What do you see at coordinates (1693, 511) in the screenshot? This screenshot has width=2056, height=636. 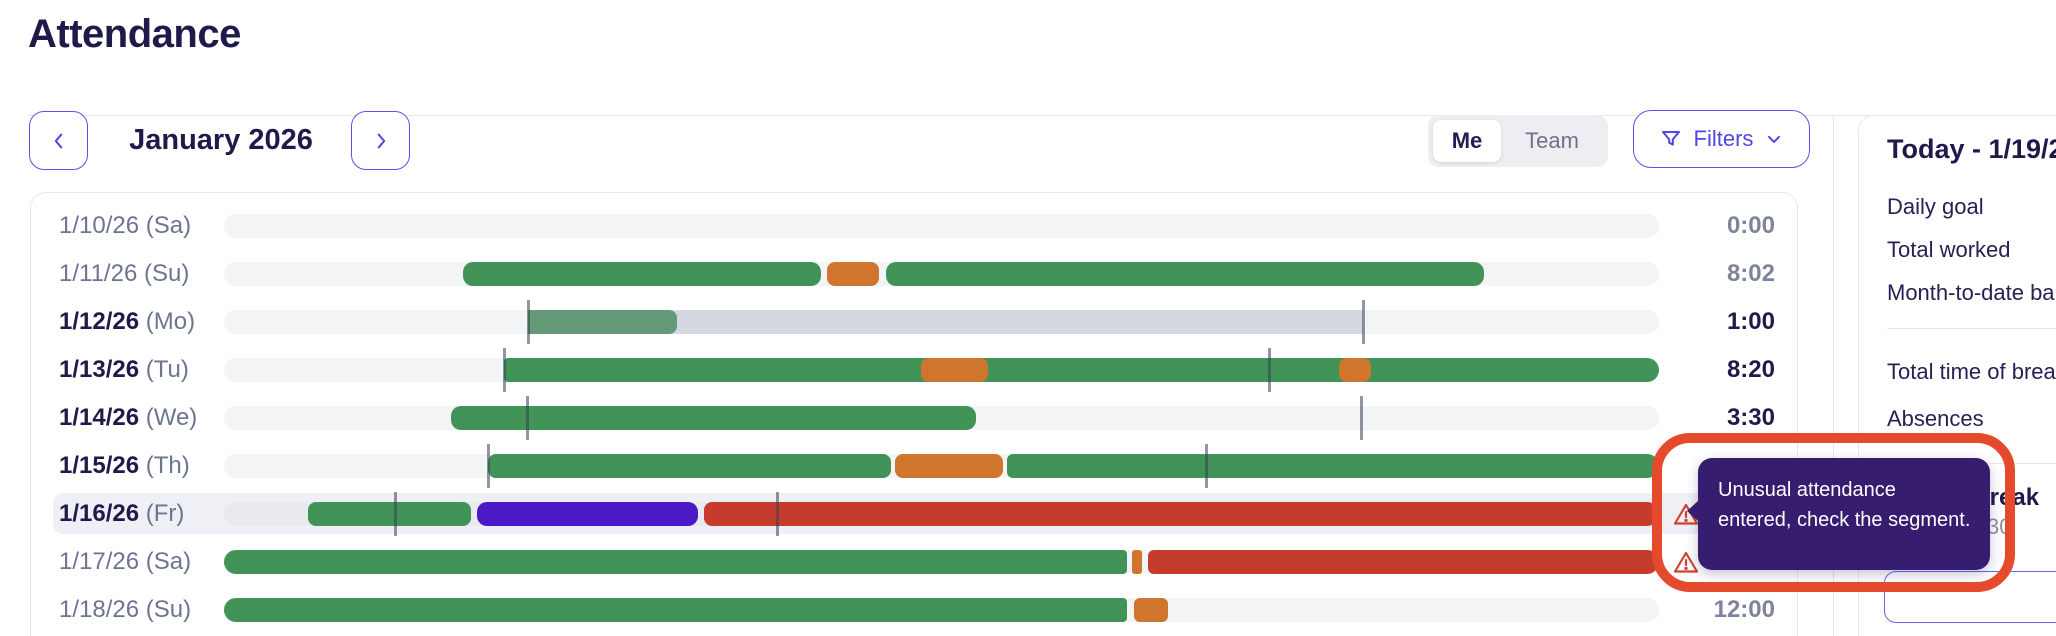 I see `tooltip-arrow` at bounding box center [1693, 511].